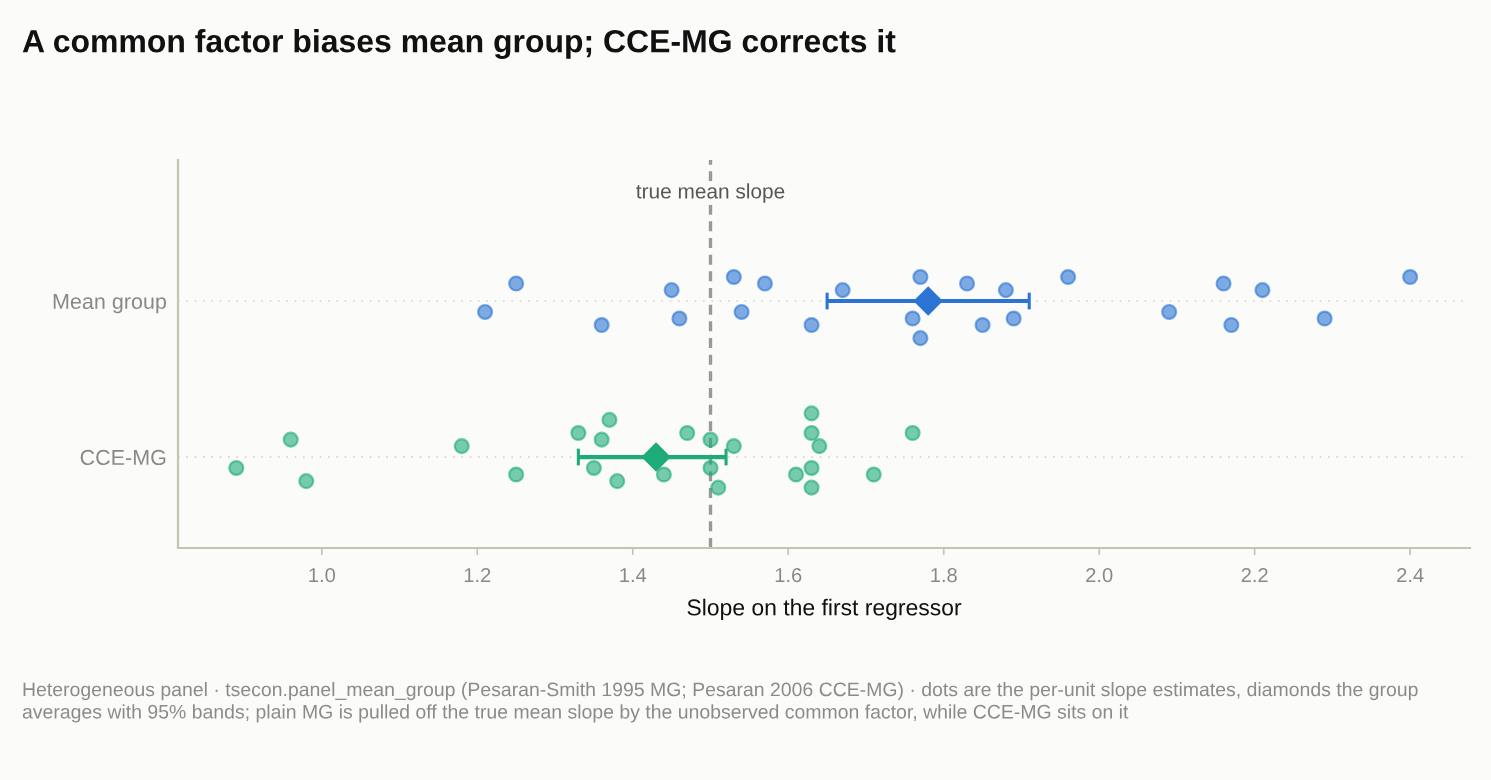 The width and height of the screenshot is (1491, 780). What do you see at coordinates (710, 193) in the screenshot?
I see `ref-line-label: true mean slope` at bounding box center [710, 193].